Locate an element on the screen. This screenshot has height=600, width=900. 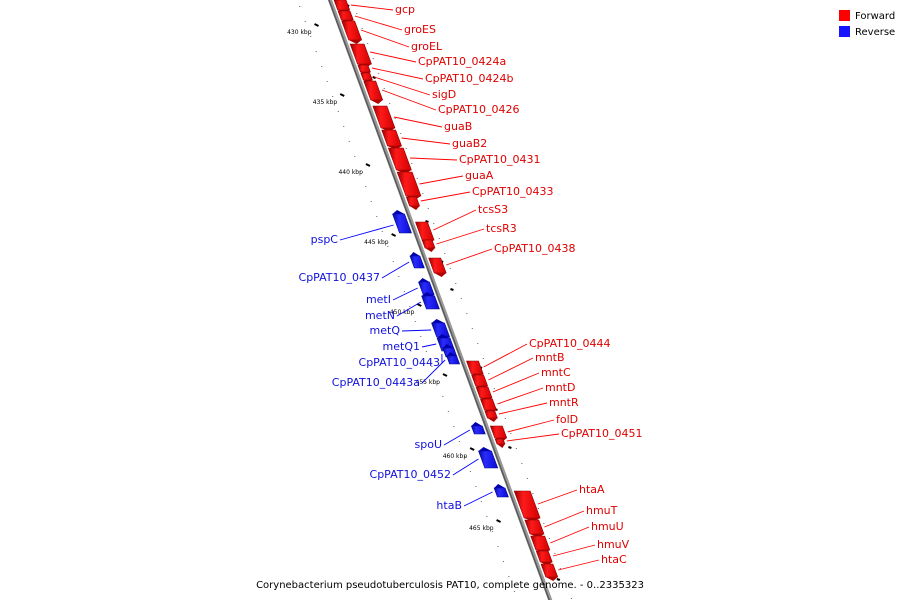
gene-metI is located at coordinates (426, 287).